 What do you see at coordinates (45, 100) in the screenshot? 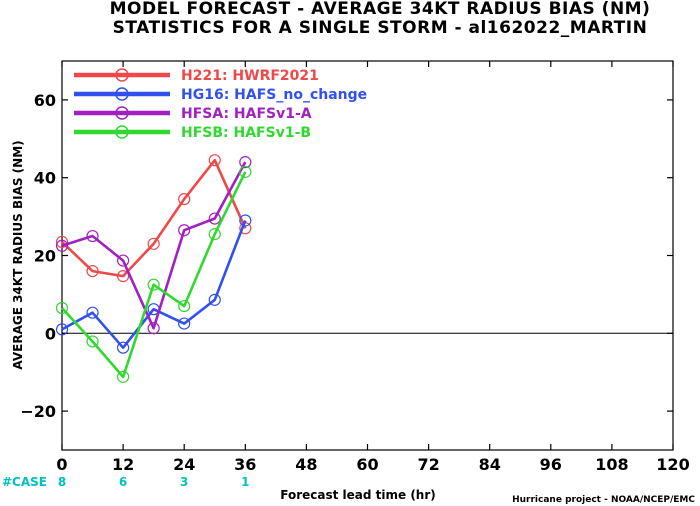
I see `y-tick-label: 60` at bounding box center [45, 100].